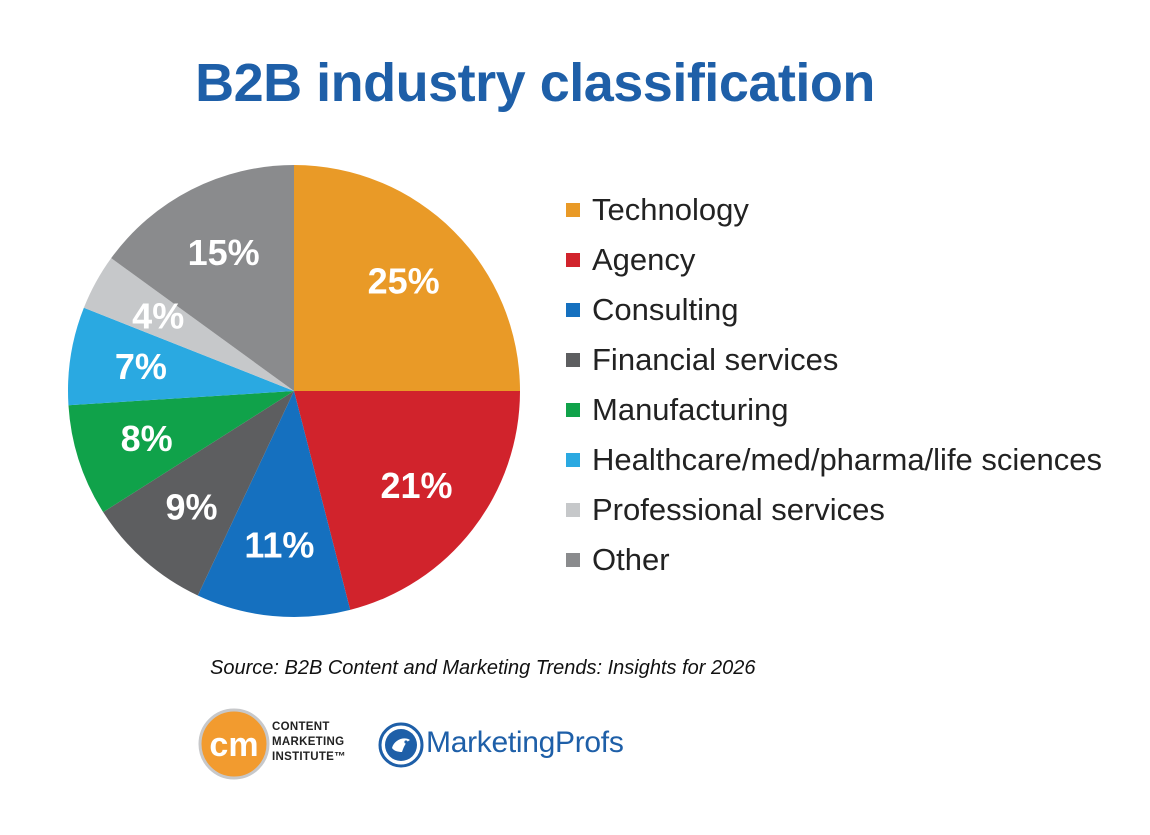  Describe the element at coordinates (834, 410) in the screenshot. I see `legend-item: Manufacturing` at that location.